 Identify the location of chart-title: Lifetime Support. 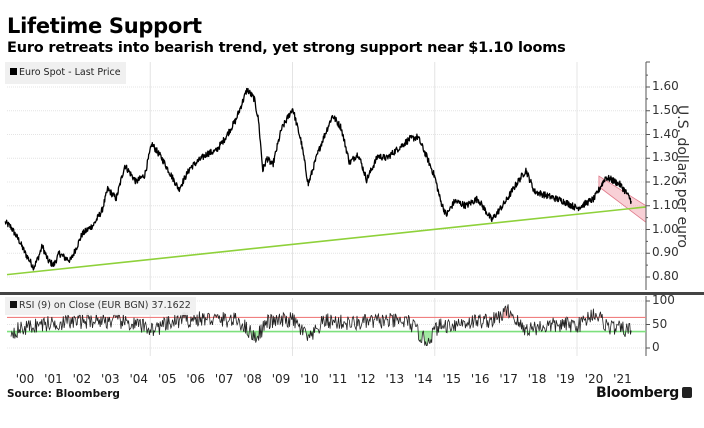
(104, 26).